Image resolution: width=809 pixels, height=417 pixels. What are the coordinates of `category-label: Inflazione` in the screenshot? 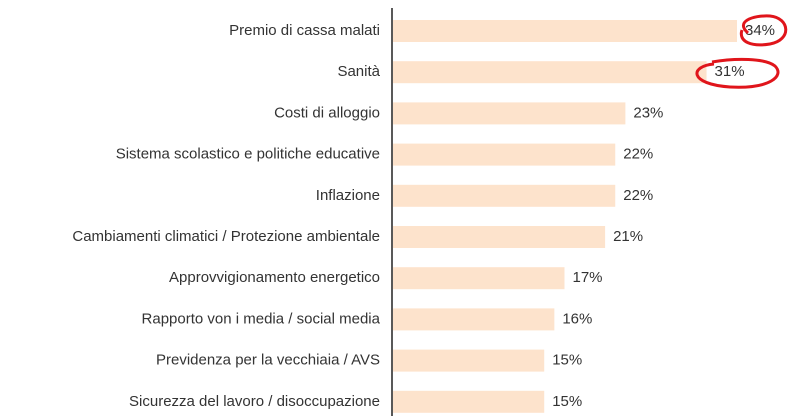 It's located at (348, 195).